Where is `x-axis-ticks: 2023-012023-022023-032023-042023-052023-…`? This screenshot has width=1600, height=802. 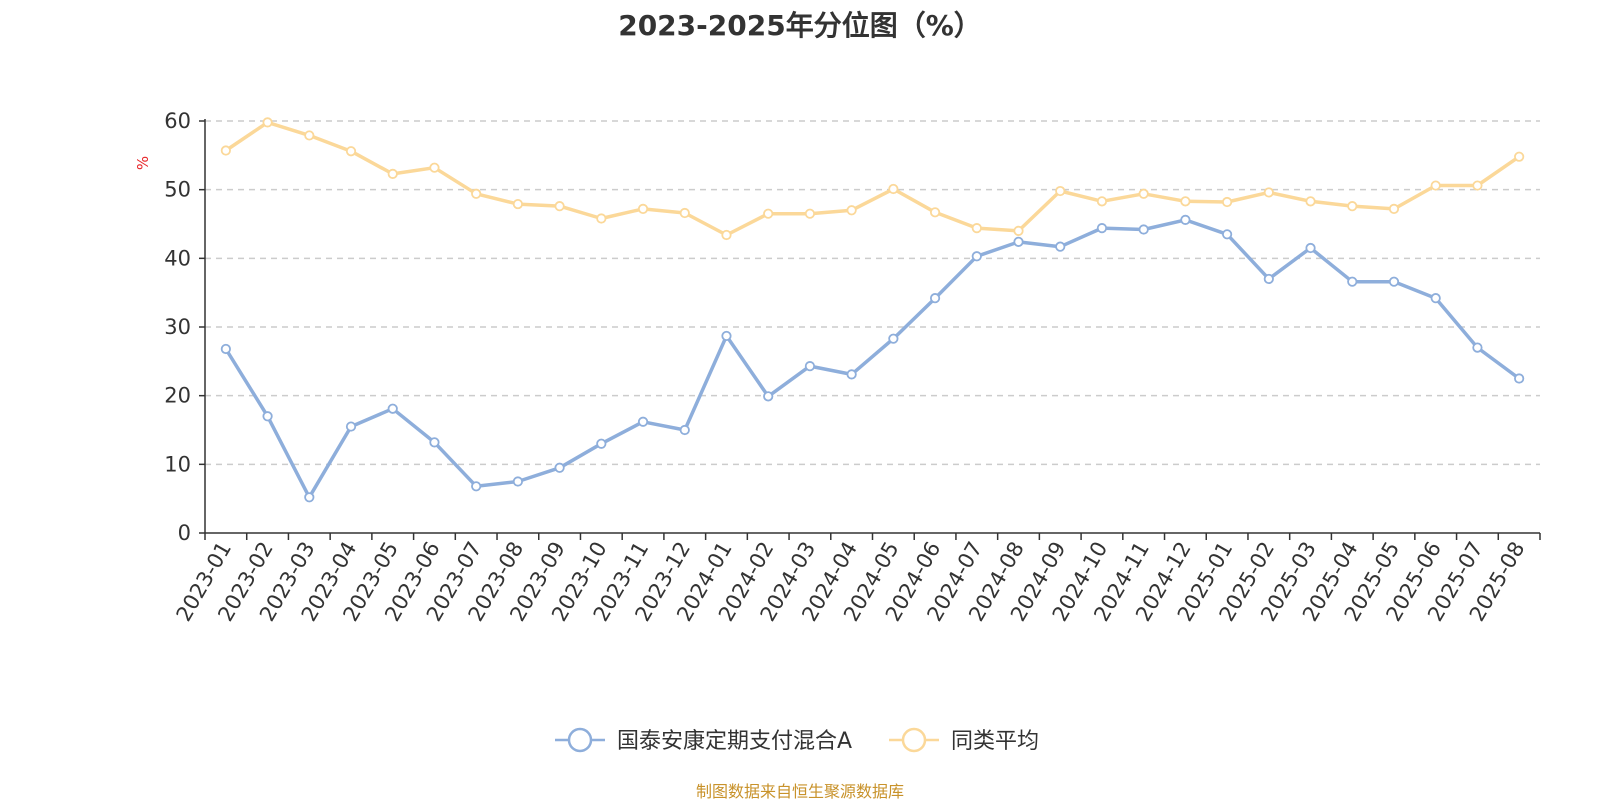
x-axis-ticks: 2023-012023-022023-032023-042023-052023-… is located at coordinates (856, 579).